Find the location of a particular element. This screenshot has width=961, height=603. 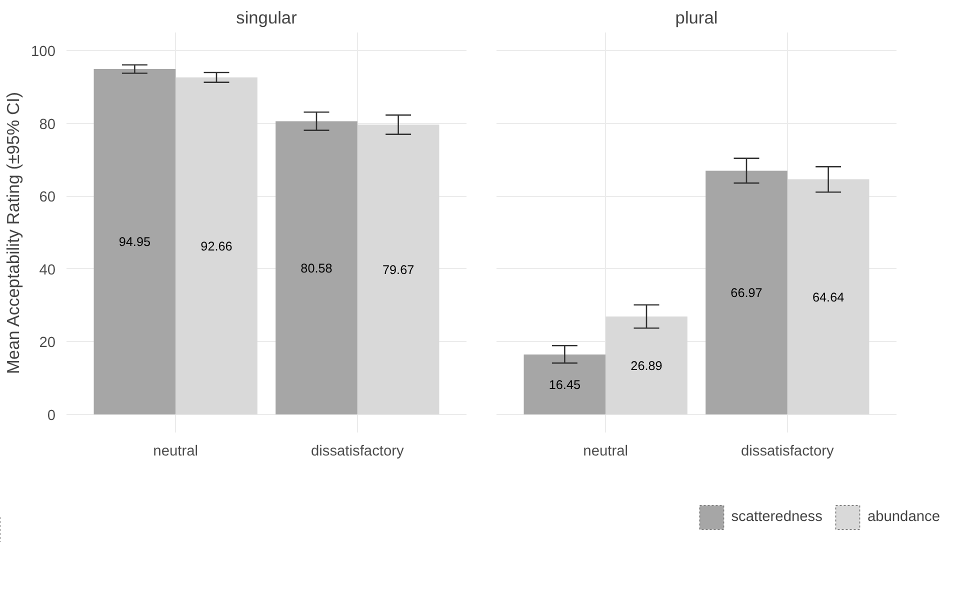

chart-title: singular is located at coordinates (267, 18).